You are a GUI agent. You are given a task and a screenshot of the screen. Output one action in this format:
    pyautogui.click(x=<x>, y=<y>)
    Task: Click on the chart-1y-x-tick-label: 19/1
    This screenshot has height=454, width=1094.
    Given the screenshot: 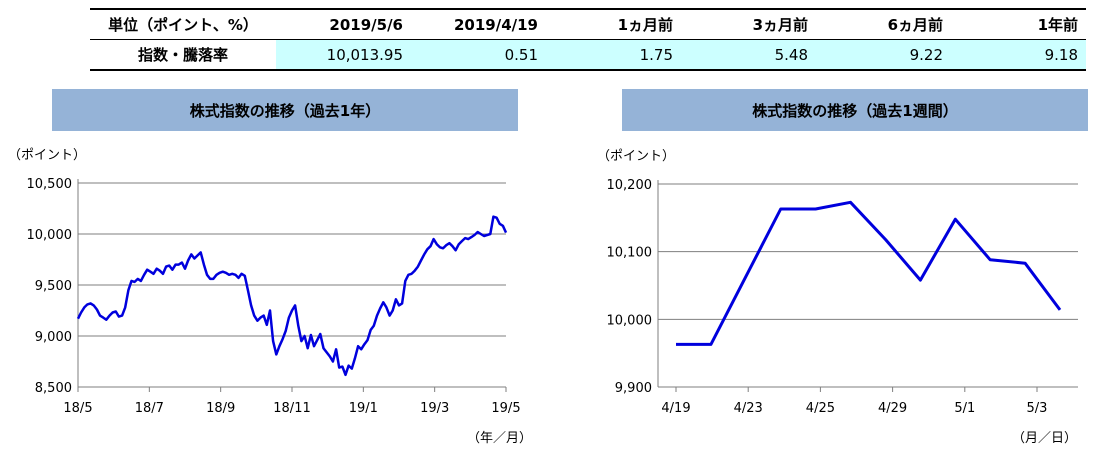 What is the action you would take?
    pyautogui.click(x=363, y=408)
    